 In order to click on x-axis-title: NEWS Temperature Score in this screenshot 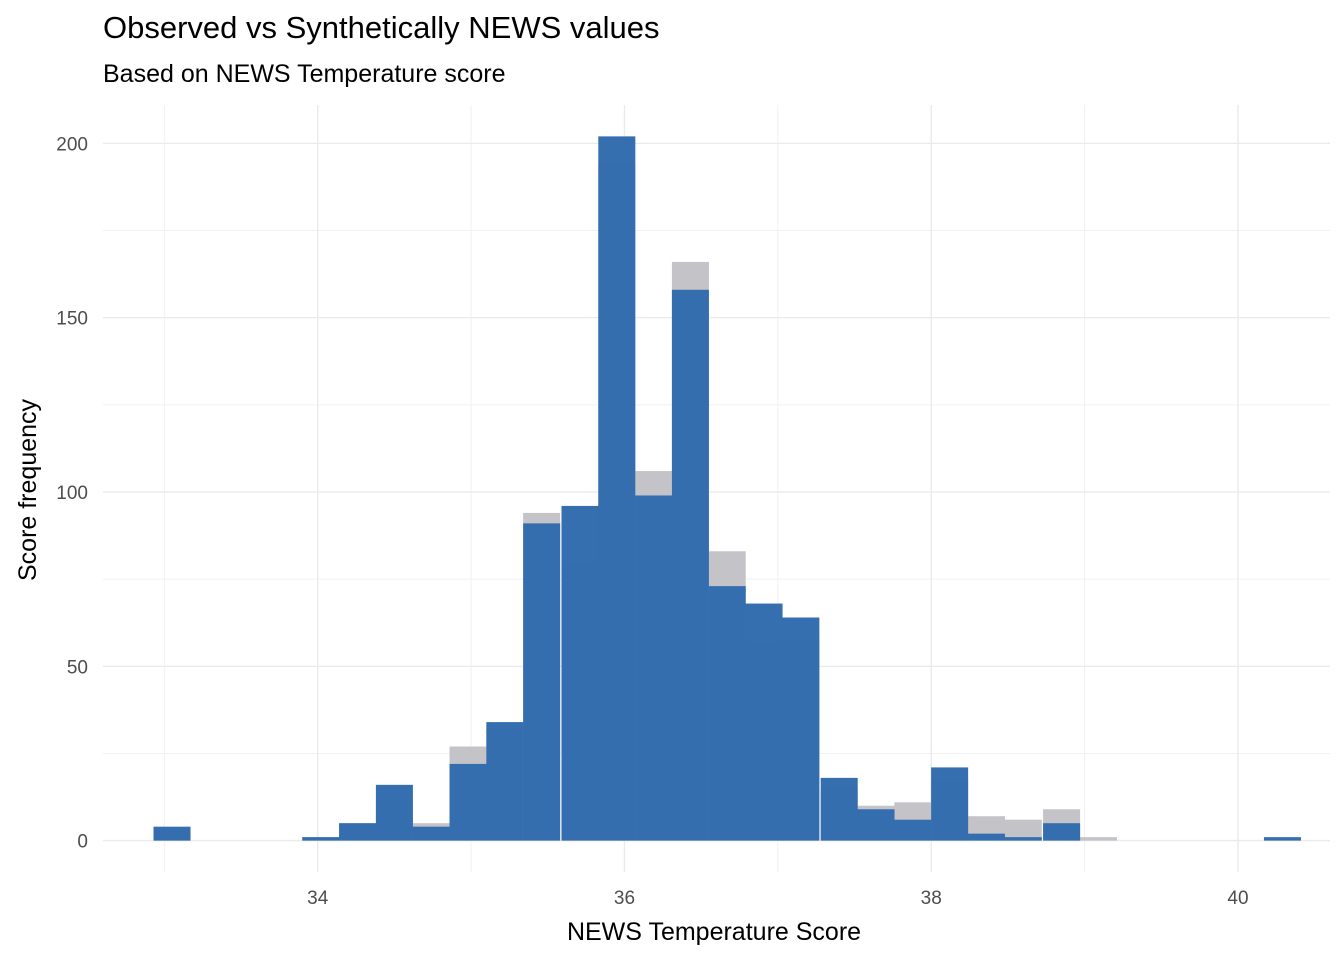, I will do `click(714, 932)`.